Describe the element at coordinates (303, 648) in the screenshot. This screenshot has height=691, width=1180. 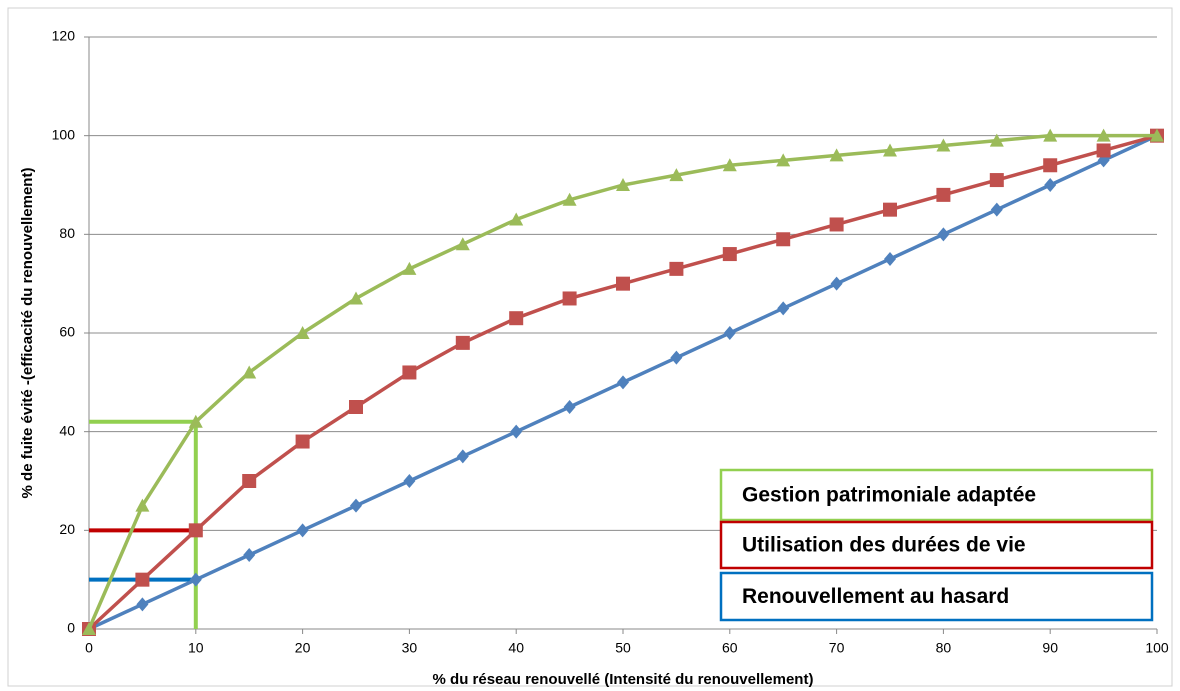
I see `x-tick-label: 20` at that location.